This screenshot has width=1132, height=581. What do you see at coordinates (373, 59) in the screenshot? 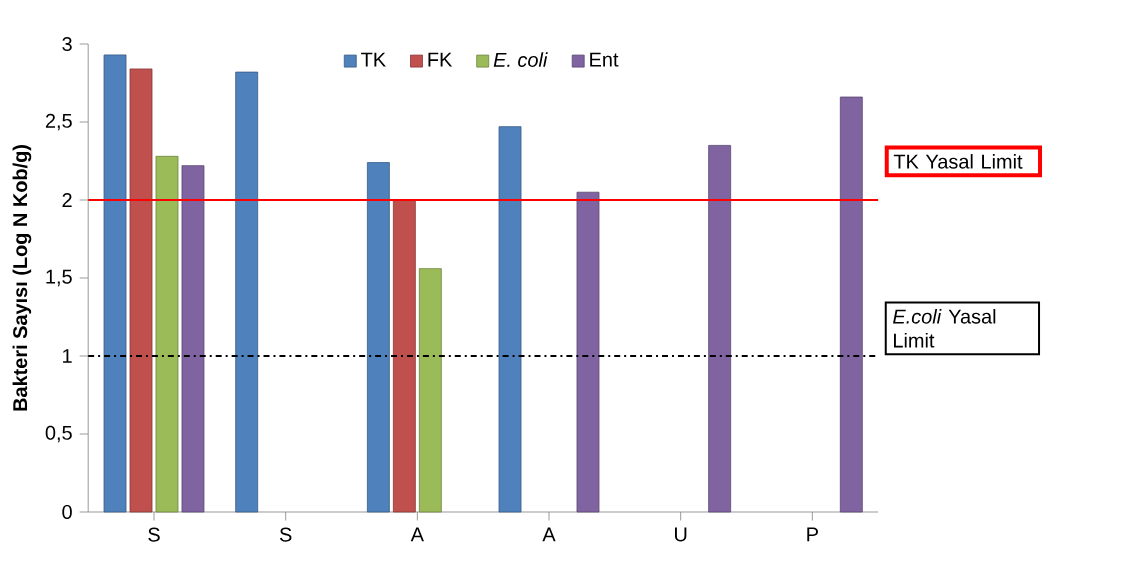
I see `legend-label: TK` at bounding box center [373, 59].